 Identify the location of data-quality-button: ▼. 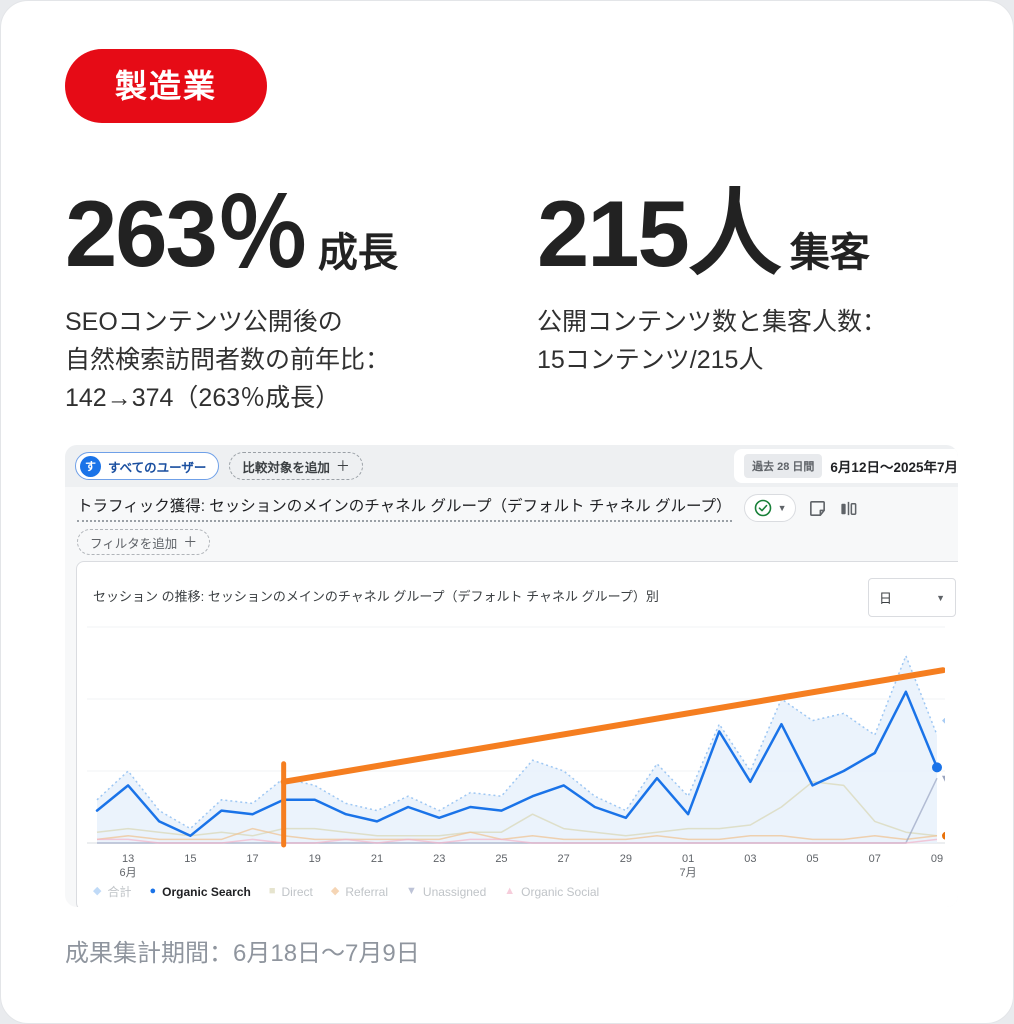
(770, 508).